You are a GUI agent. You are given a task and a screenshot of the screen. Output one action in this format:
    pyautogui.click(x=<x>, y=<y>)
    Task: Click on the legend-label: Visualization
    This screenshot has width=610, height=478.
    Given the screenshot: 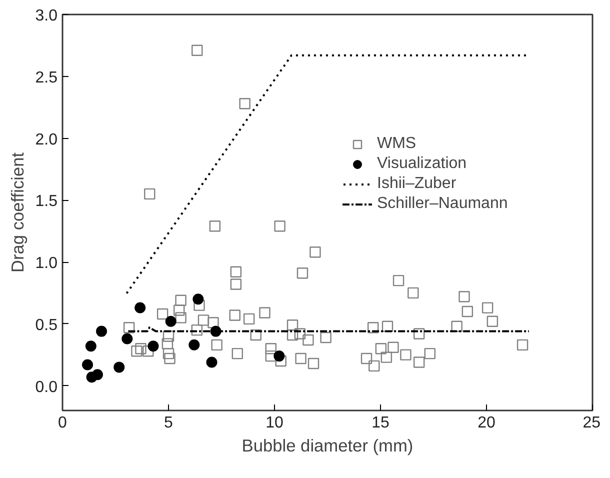 What is the action you would take?
    pyautogui.click(x=422, y=164)
    